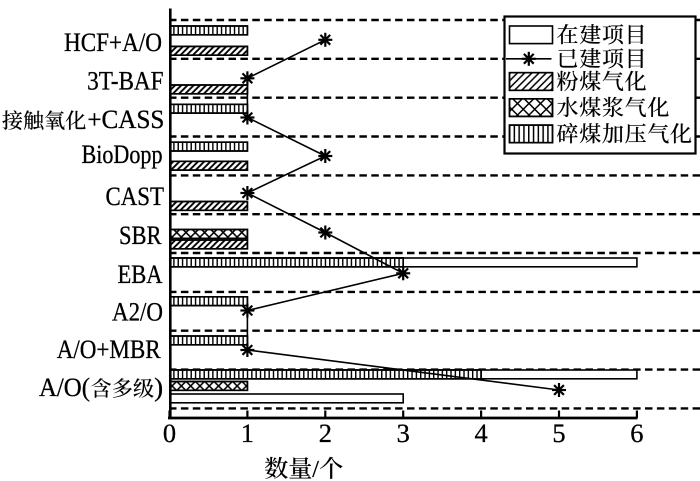 The height and width of the screenshot is (481, 700). Describe the element at coordinates (125, 119) in the screenshot. I see `svg-text: +CASS` at that location.